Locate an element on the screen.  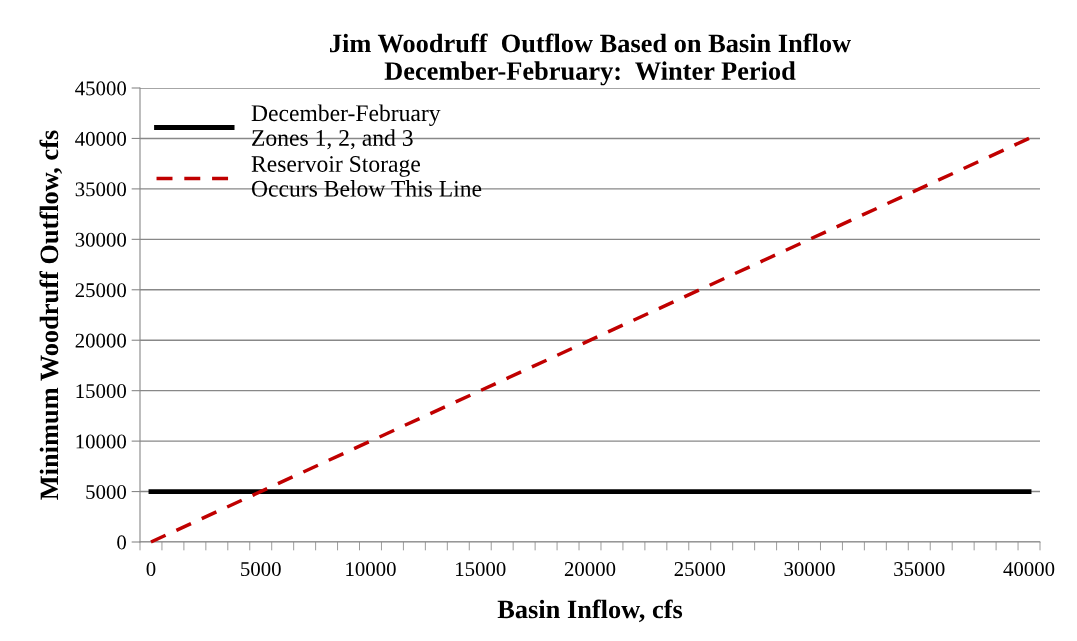
y-tick-label: 25000 is located at coordinates (101, 290).